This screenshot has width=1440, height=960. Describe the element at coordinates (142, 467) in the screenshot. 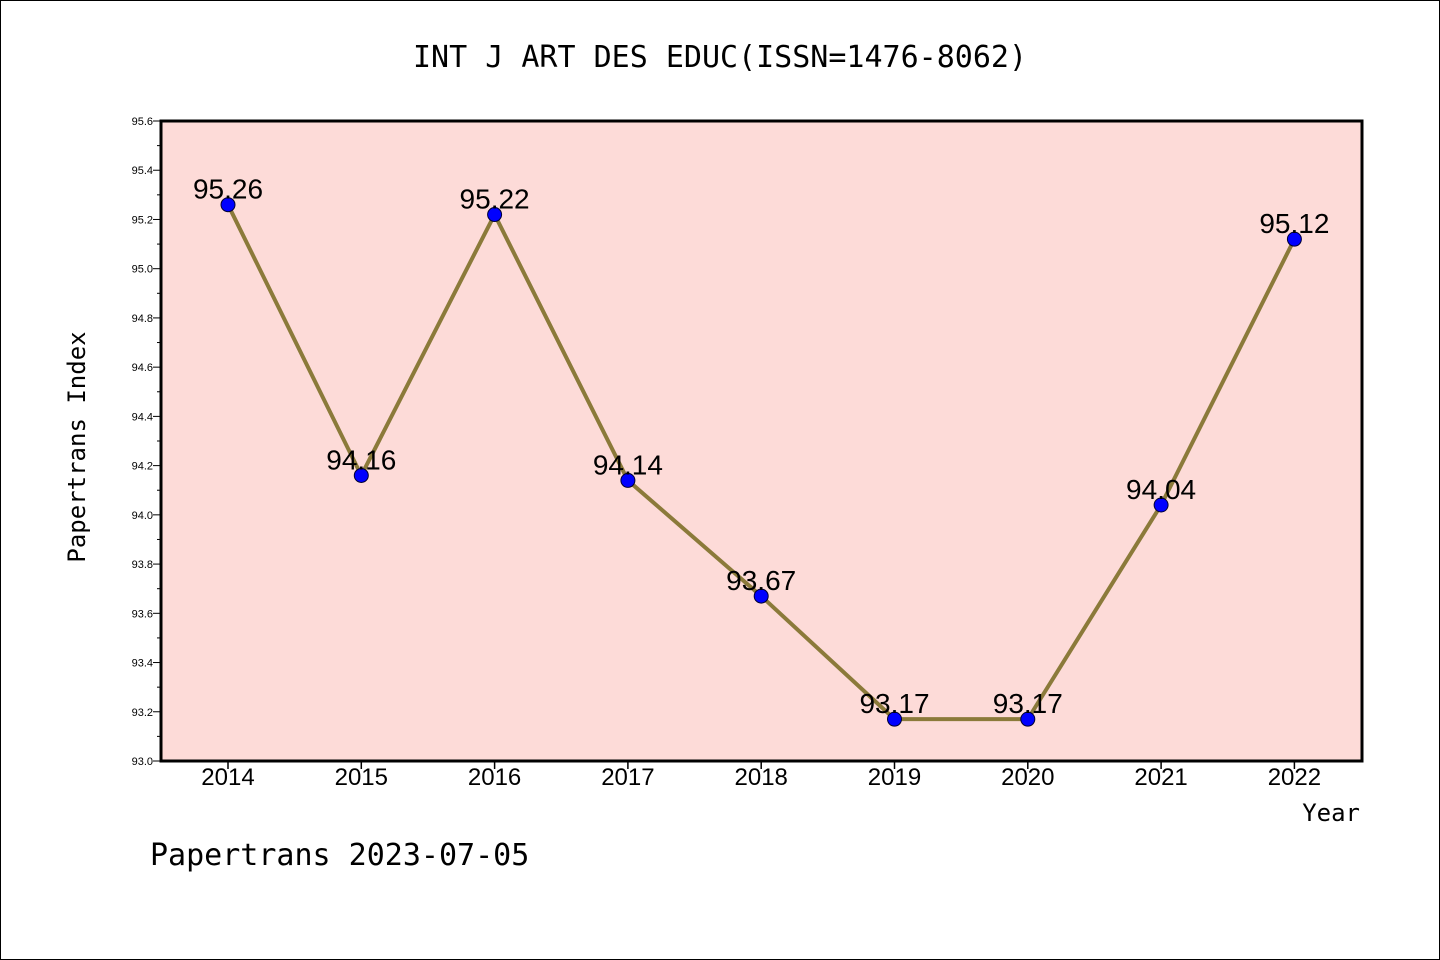

I see `y-tick-label: 94.2` at that location.